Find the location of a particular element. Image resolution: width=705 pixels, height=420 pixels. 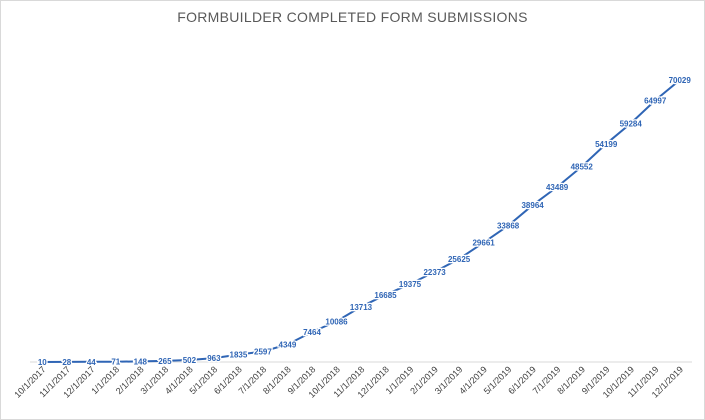

data-label: 7464 is located at coordinates (312, 332).